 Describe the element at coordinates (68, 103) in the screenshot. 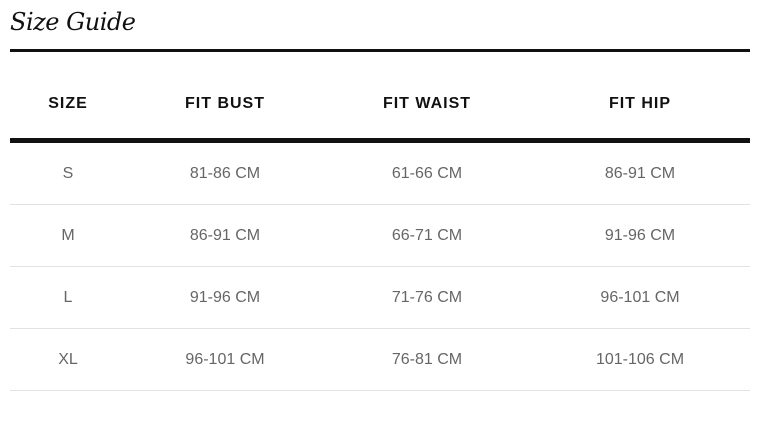

I see `header-size: SIZE` at that location.